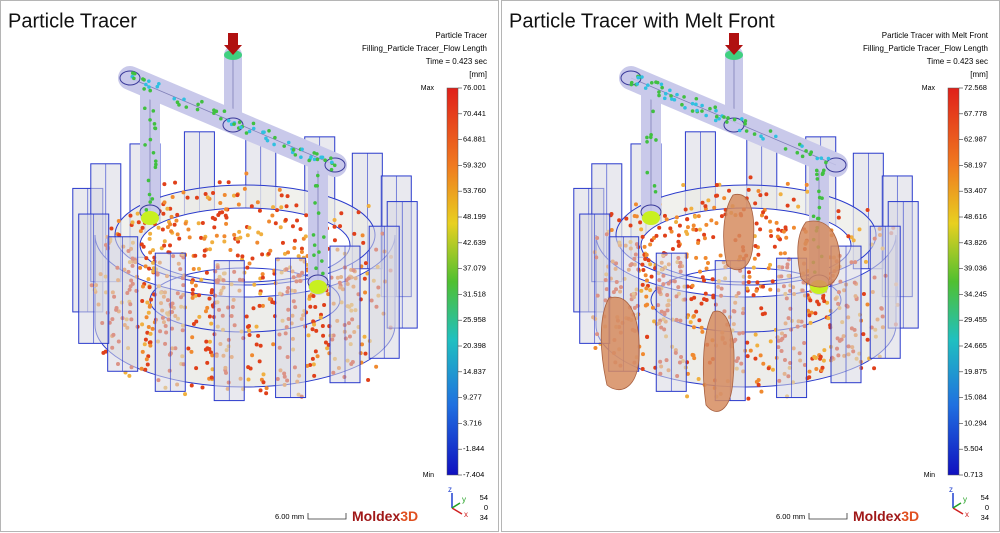  What do you see at coordinates (474, 242) in the screenshot?
I see `color-bar-label: 42.639` at bounding box center [474, 242].